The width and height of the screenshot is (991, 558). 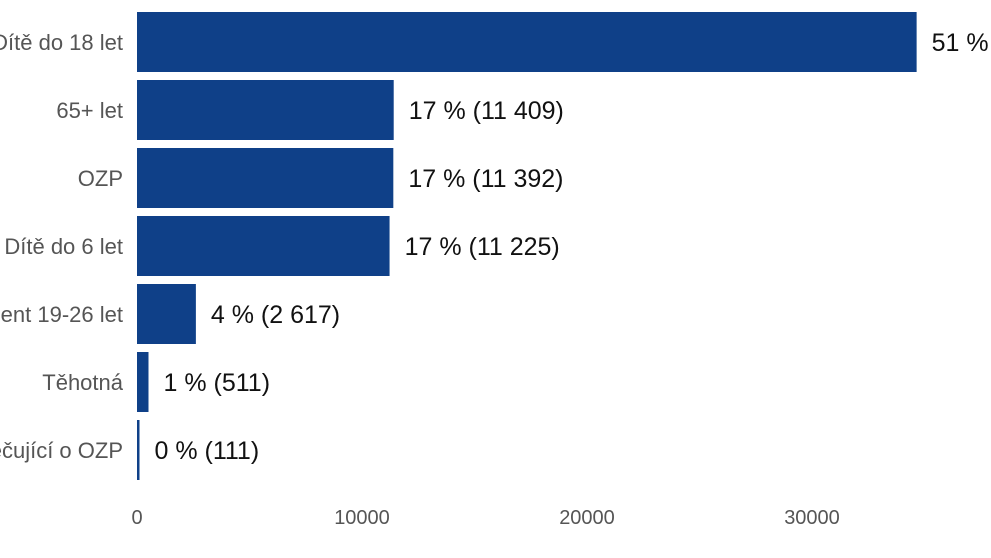 What do you see at coordinates (206, 451) in the screenshot?
I see `value-label-6: 0 % (111)` at bounding box center [206, 451].